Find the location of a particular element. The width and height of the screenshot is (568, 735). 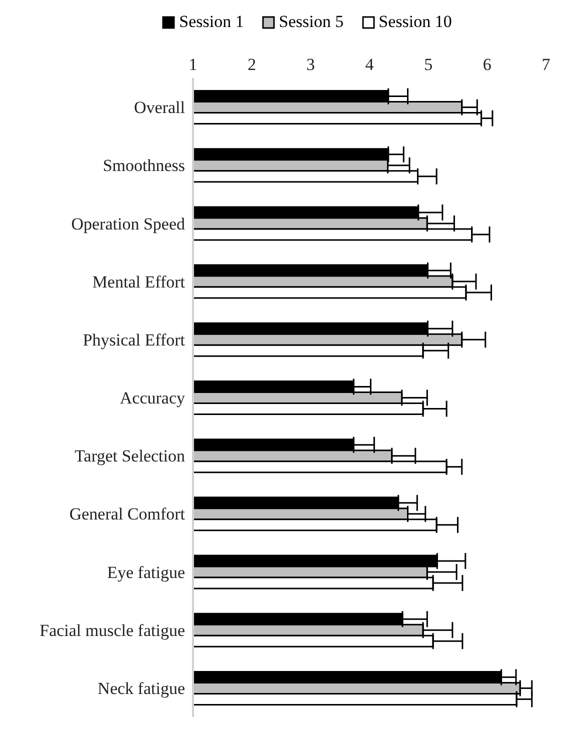

x-tick-label: 4 is located at coordinates (369, 64).